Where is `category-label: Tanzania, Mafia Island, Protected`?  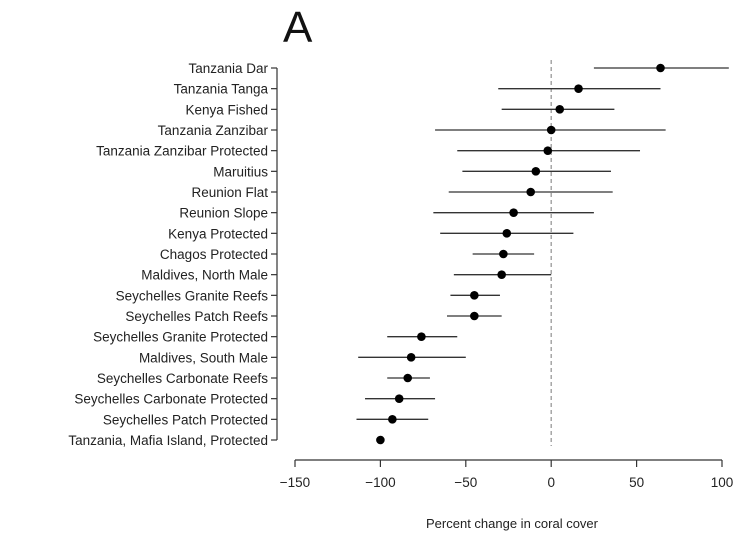 category-label: Tanzania, Mafia Island, Protected is located at coordinates (168, 440).